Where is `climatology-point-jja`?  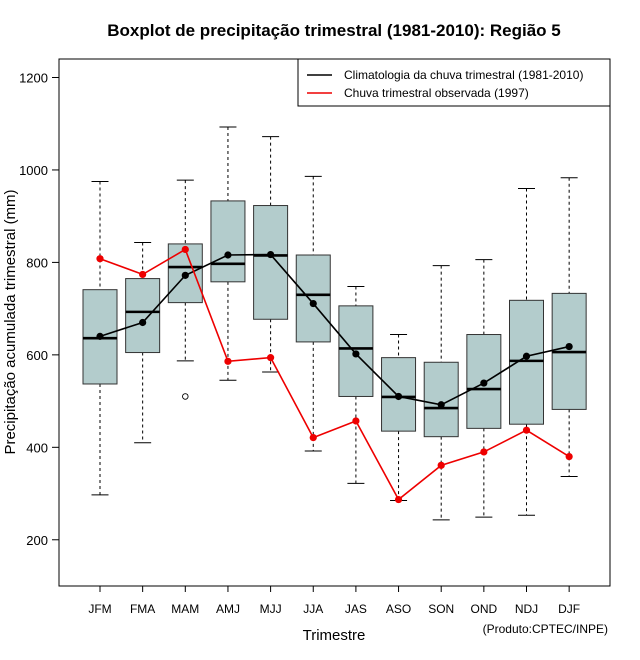 climatology-point-jja is located at coordinates (313, 303).